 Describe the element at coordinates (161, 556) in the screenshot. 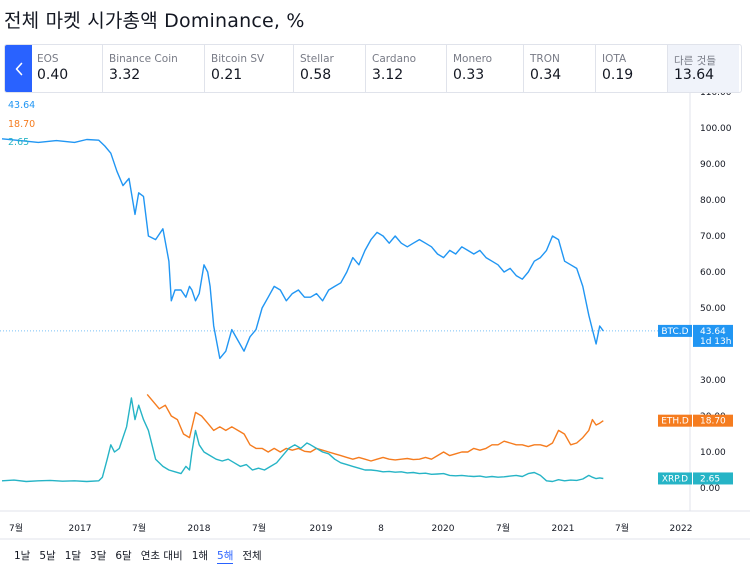

I see `range-6: 연초 대비` at that location.